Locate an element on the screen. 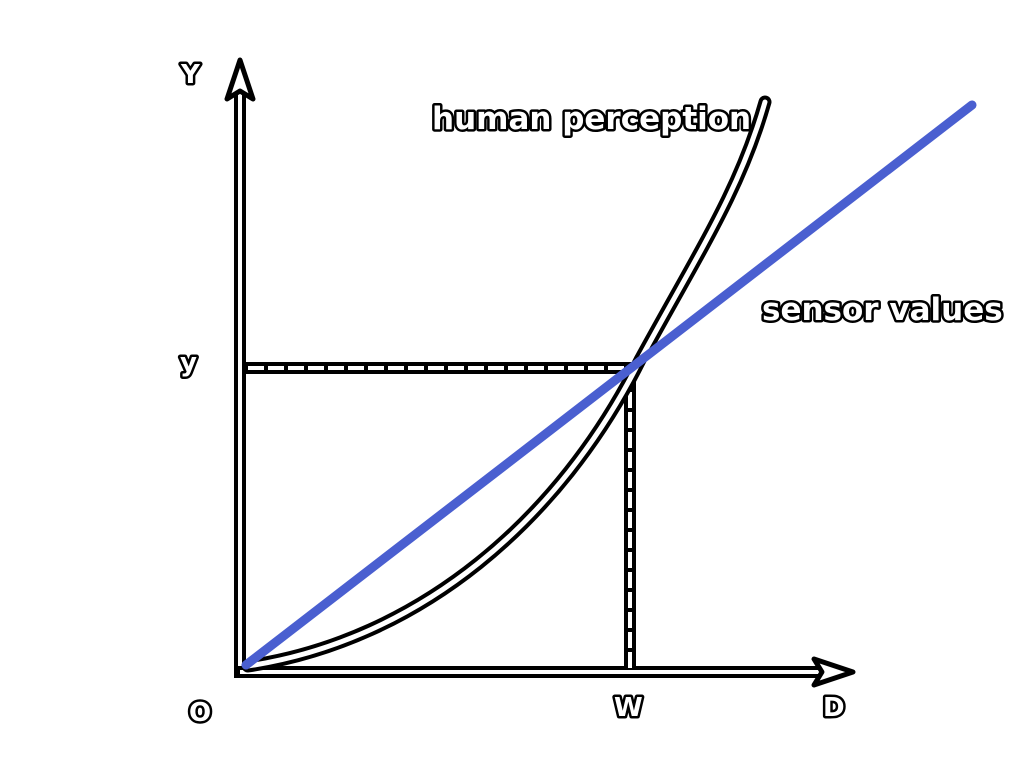 The width and height of the screenshot is (1024, 768). x-axis is located at coordinates (545, 672).